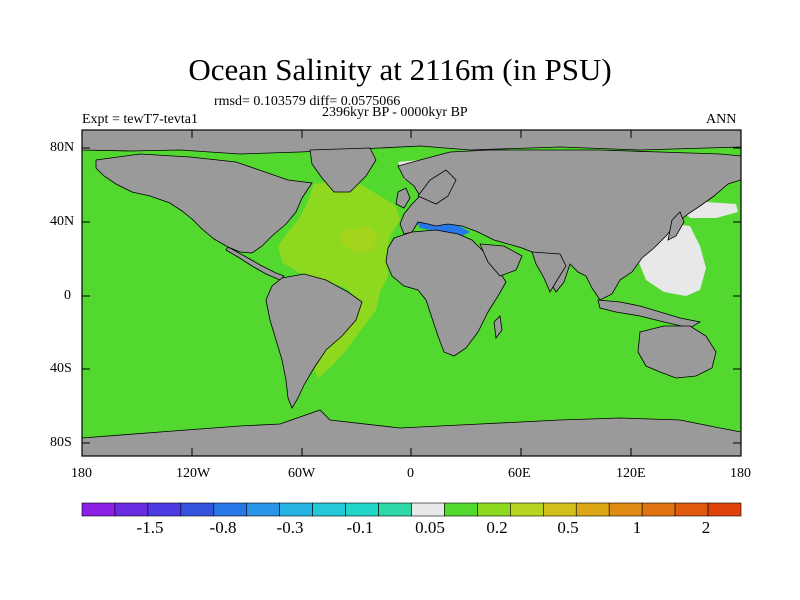 This screenshot has width=800, height=600. I want to click on colorbar, so click(411, 509).